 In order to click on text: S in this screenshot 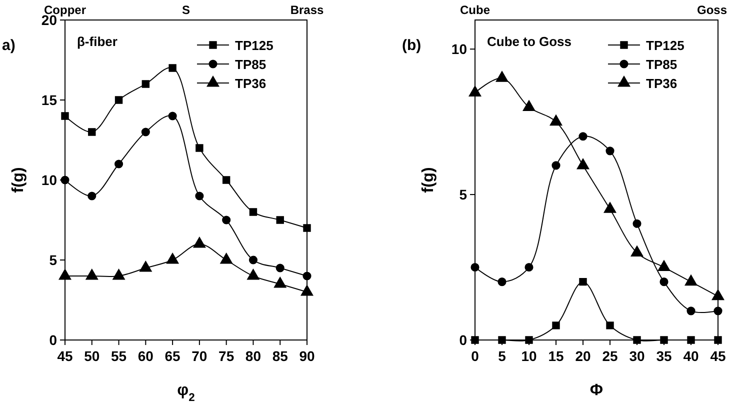, I will do `click(186, 10)`.